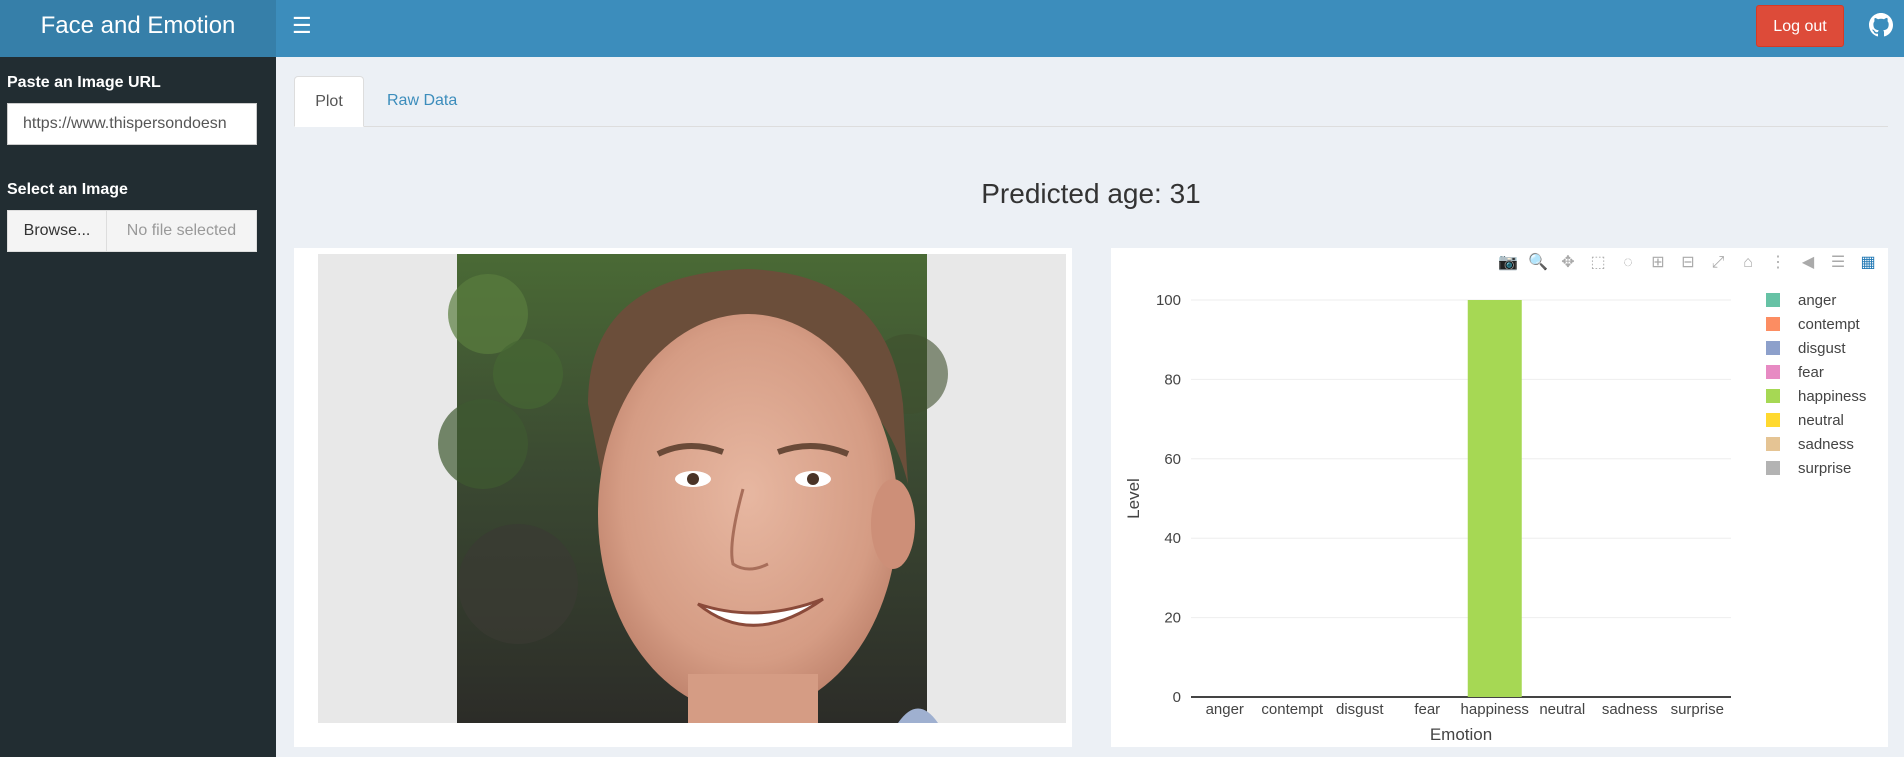 Image resolution: width=1904 pixels, height=757 pixels. Describe the element at coordinates (1427, 709) in the screenshot. I see `x-tick-label: fear` at that location.